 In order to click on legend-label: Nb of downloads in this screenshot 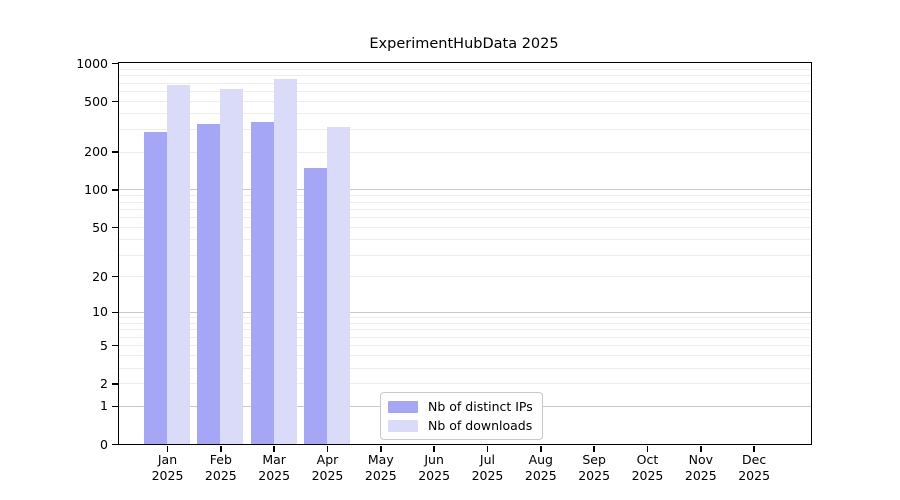, I will do `click(480, 425)`.